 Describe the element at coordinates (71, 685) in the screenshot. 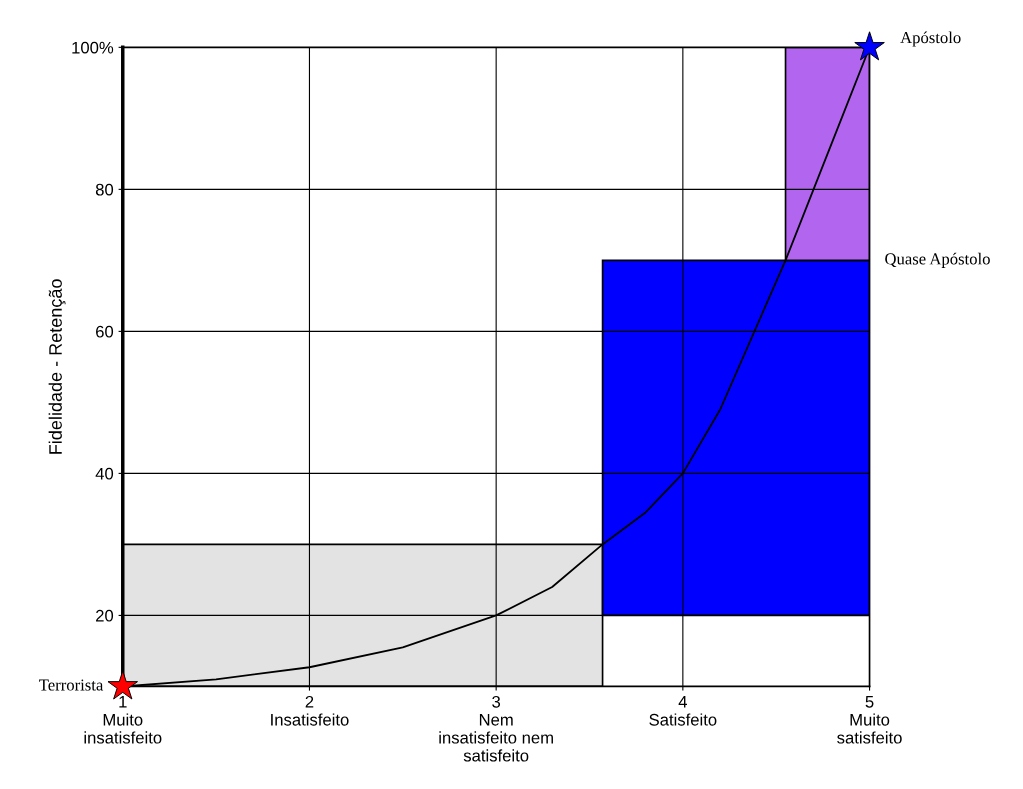

I see `annotation: Terrorista` at that location.